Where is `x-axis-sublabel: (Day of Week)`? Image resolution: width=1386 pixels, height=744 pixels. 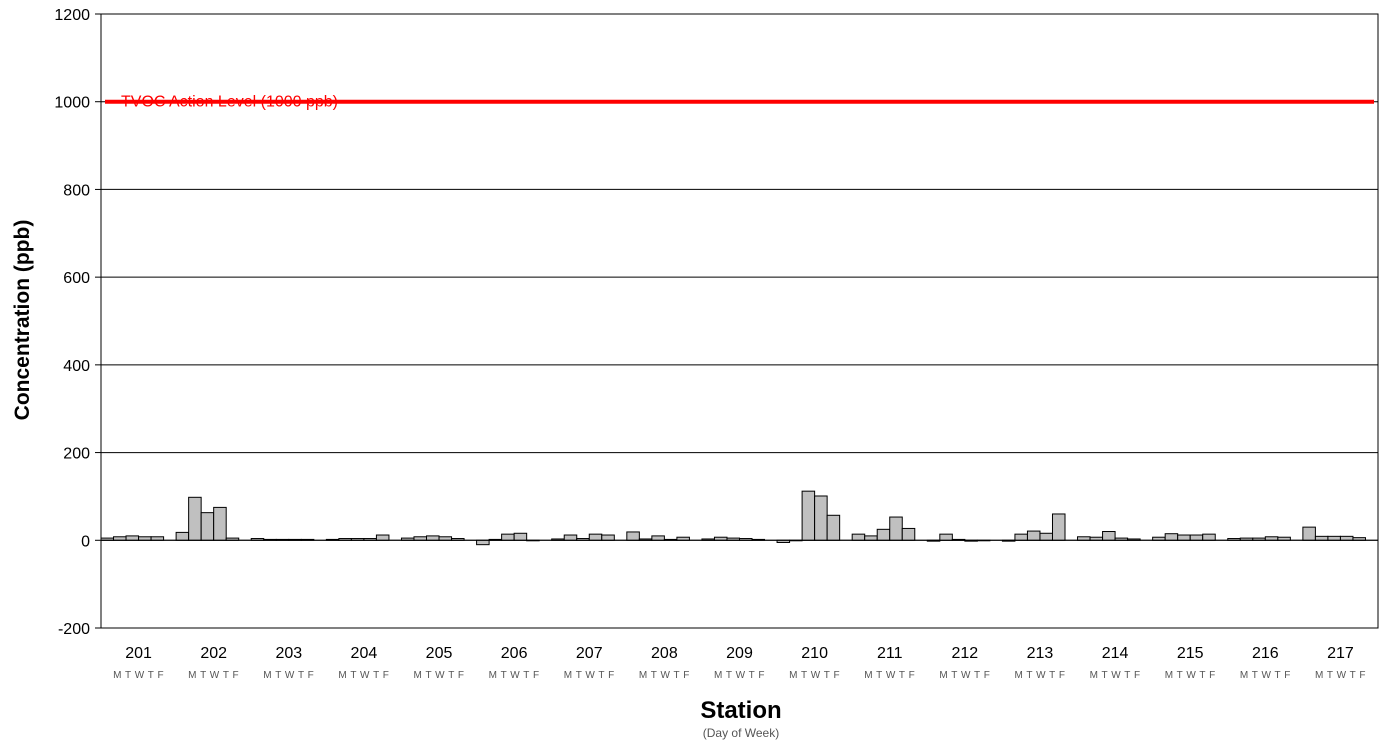
x-axis-sublabel: (Day of Week) is located at coordinates (741, 733).